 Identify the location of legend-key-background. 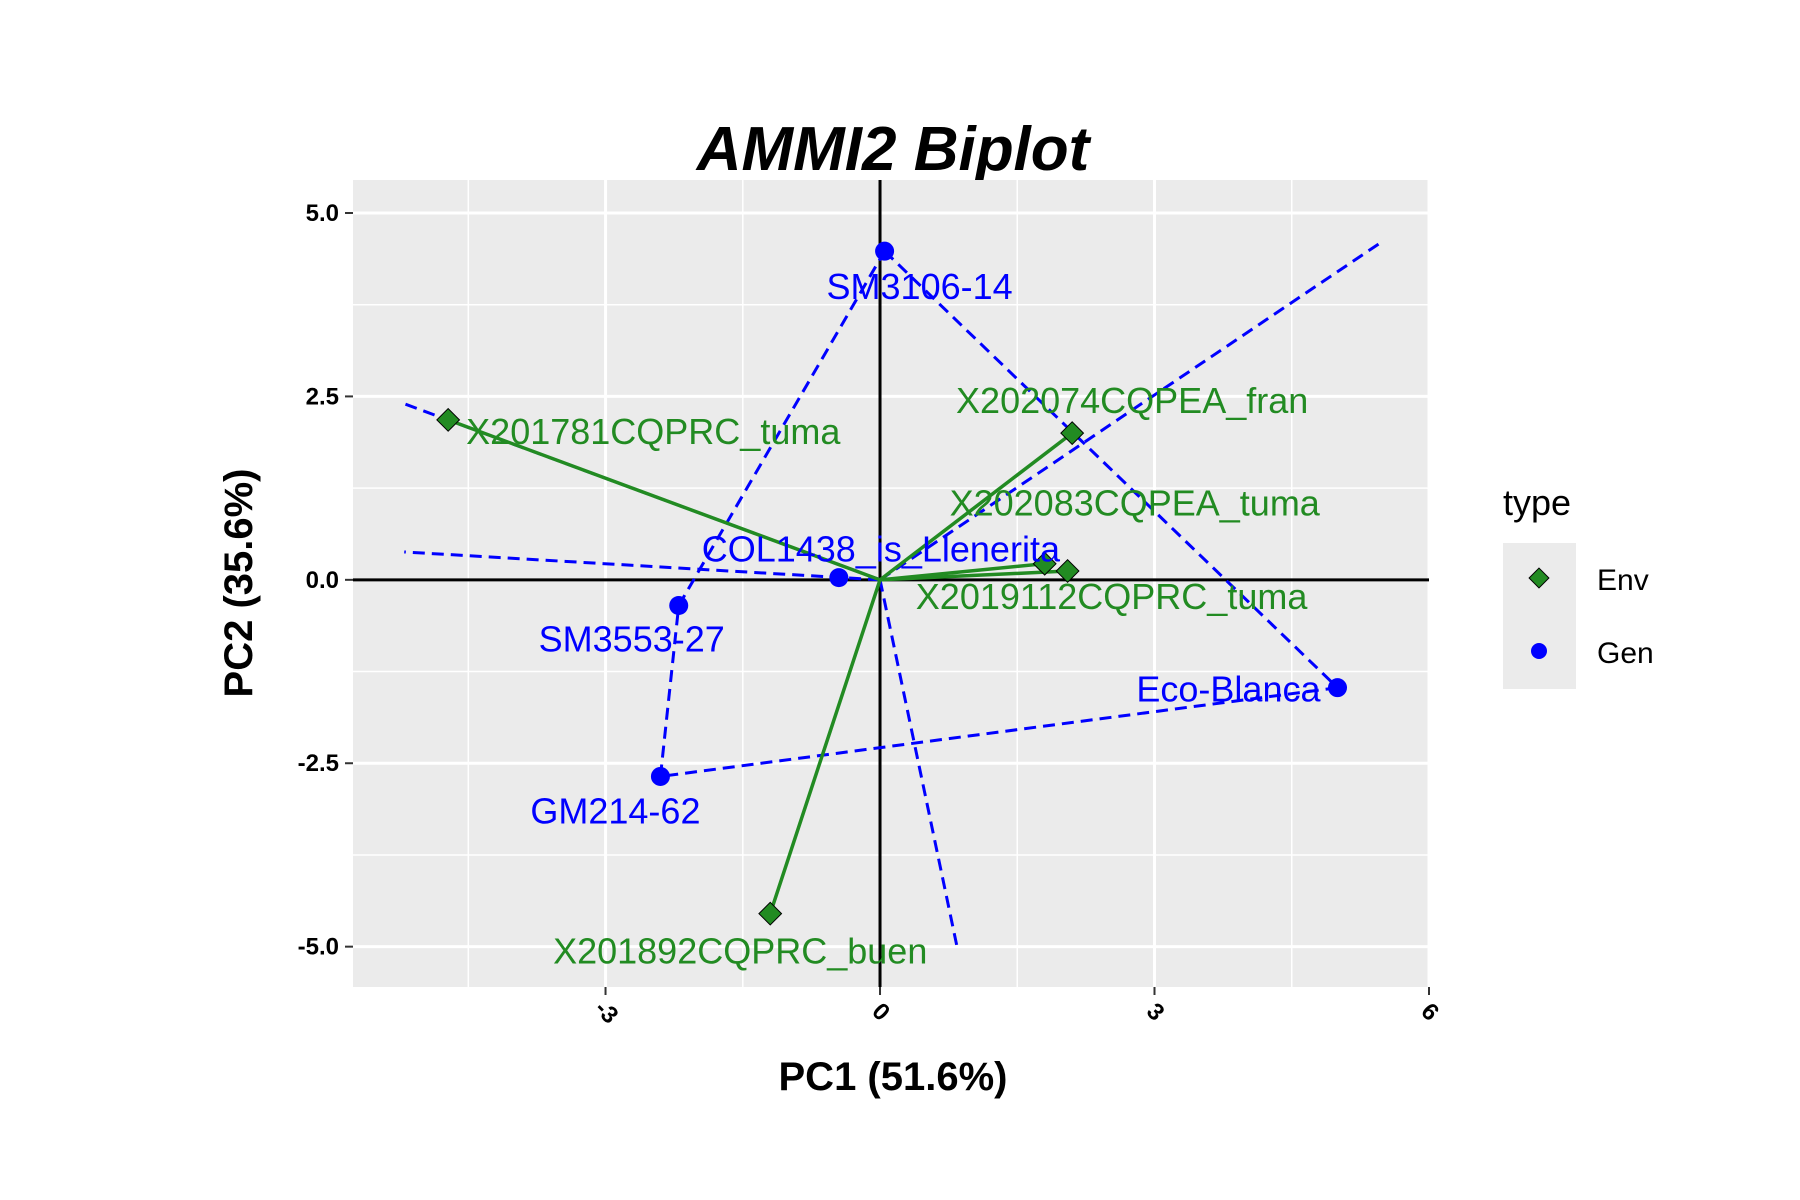
(1539, 616).